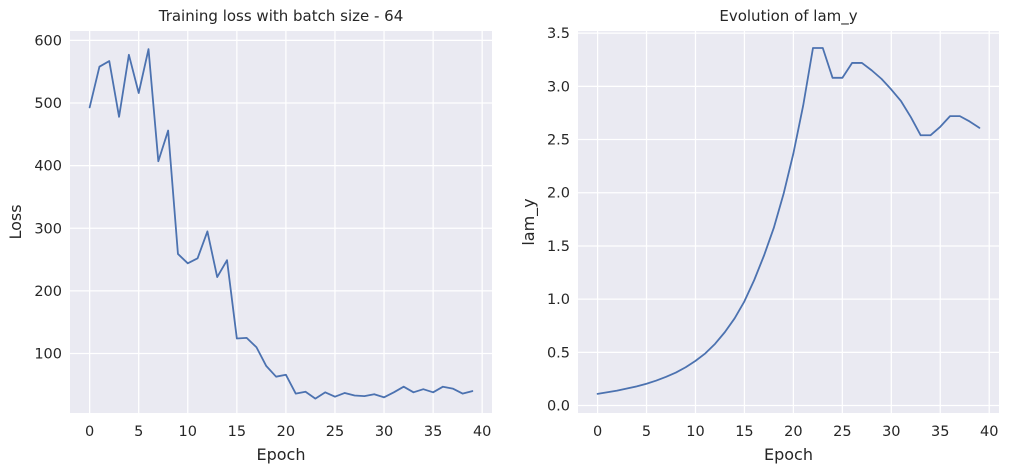 The width and height of the screenshot is (1009, 473). I want to click on loss-x-tick-labels: 0 5 10 15 20 25 30 35 40, so click(288, 432).